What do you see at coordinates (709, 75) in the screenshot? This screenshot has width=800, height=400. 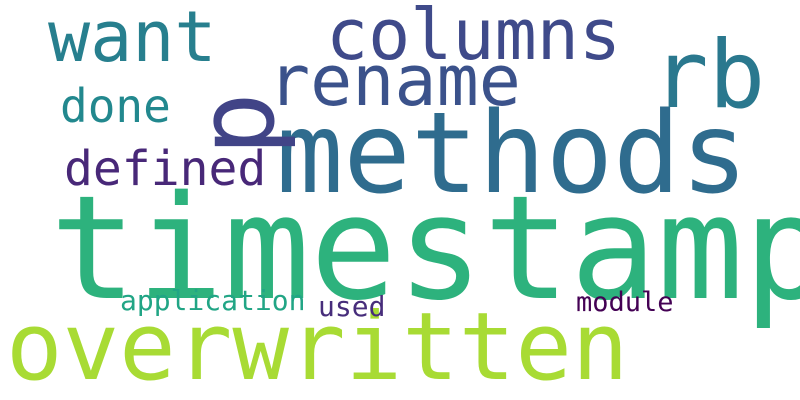 I see `word-rb: rb` at bounding box center [709, 75].